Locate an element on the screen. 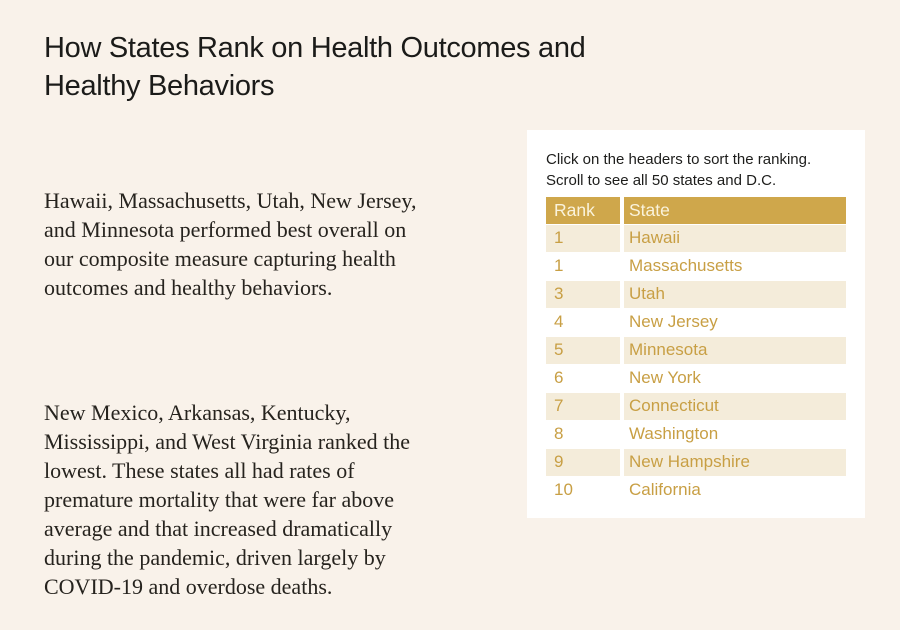  rank-cell: 7 is located at coordinates (585, 406).